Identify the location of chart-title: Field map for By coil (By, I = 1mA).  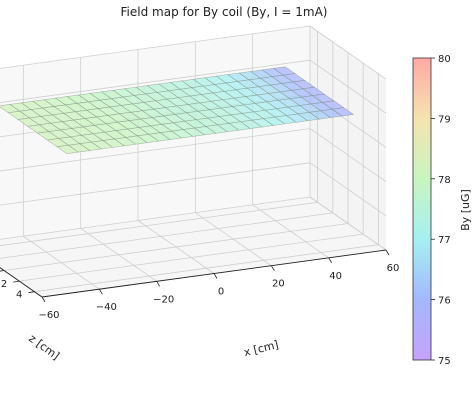
(224, 12).